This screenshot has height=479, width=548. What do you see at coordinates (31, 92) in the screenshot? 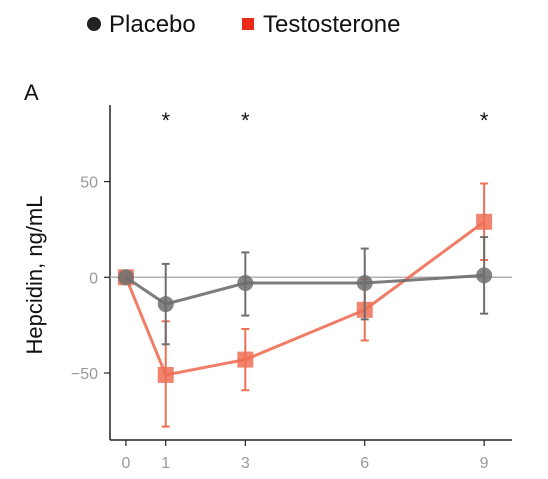
I see `panel-label: A` at bounding box center [31, 92].